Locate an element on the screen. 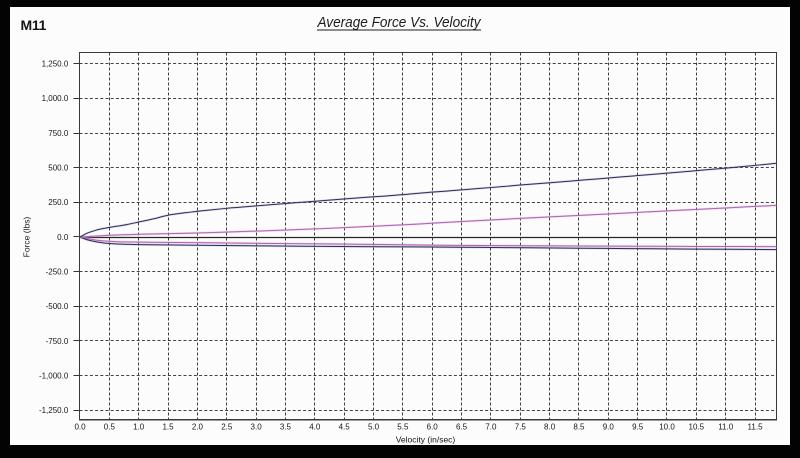  svg-text: 8.5 is located at coordinates (579, 427).